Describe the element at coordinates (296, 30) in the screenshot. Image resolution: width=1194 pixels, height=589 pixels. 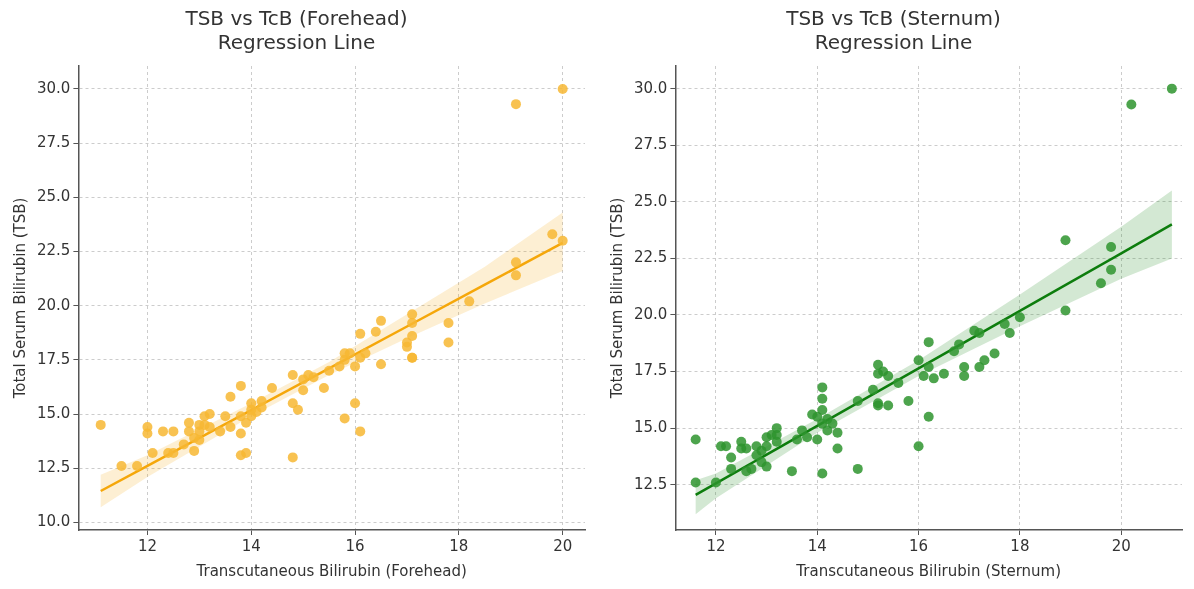
I see `chart-title: TSB vs TcB (Forehead) Regression Line` at that location.